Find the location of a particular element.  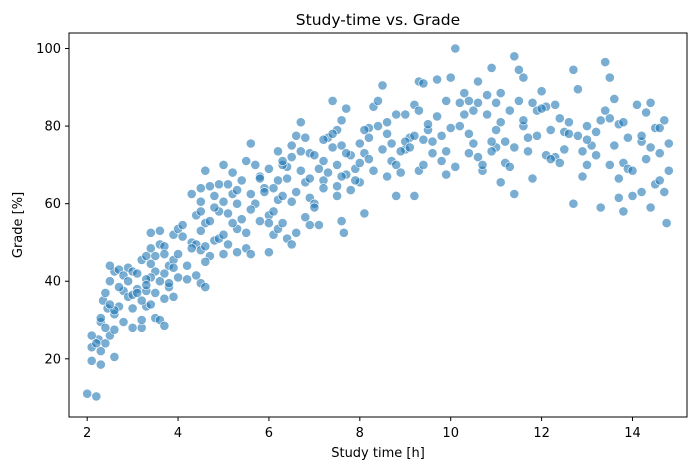

y-tick-label: 100 is located at coordinates (48, 49).